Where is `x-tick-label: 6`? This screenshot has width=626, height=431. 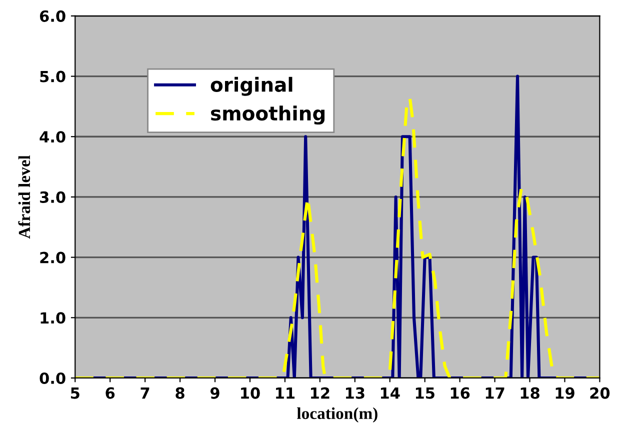 x-tick-label: 6 is located at coordinates (110, 393).